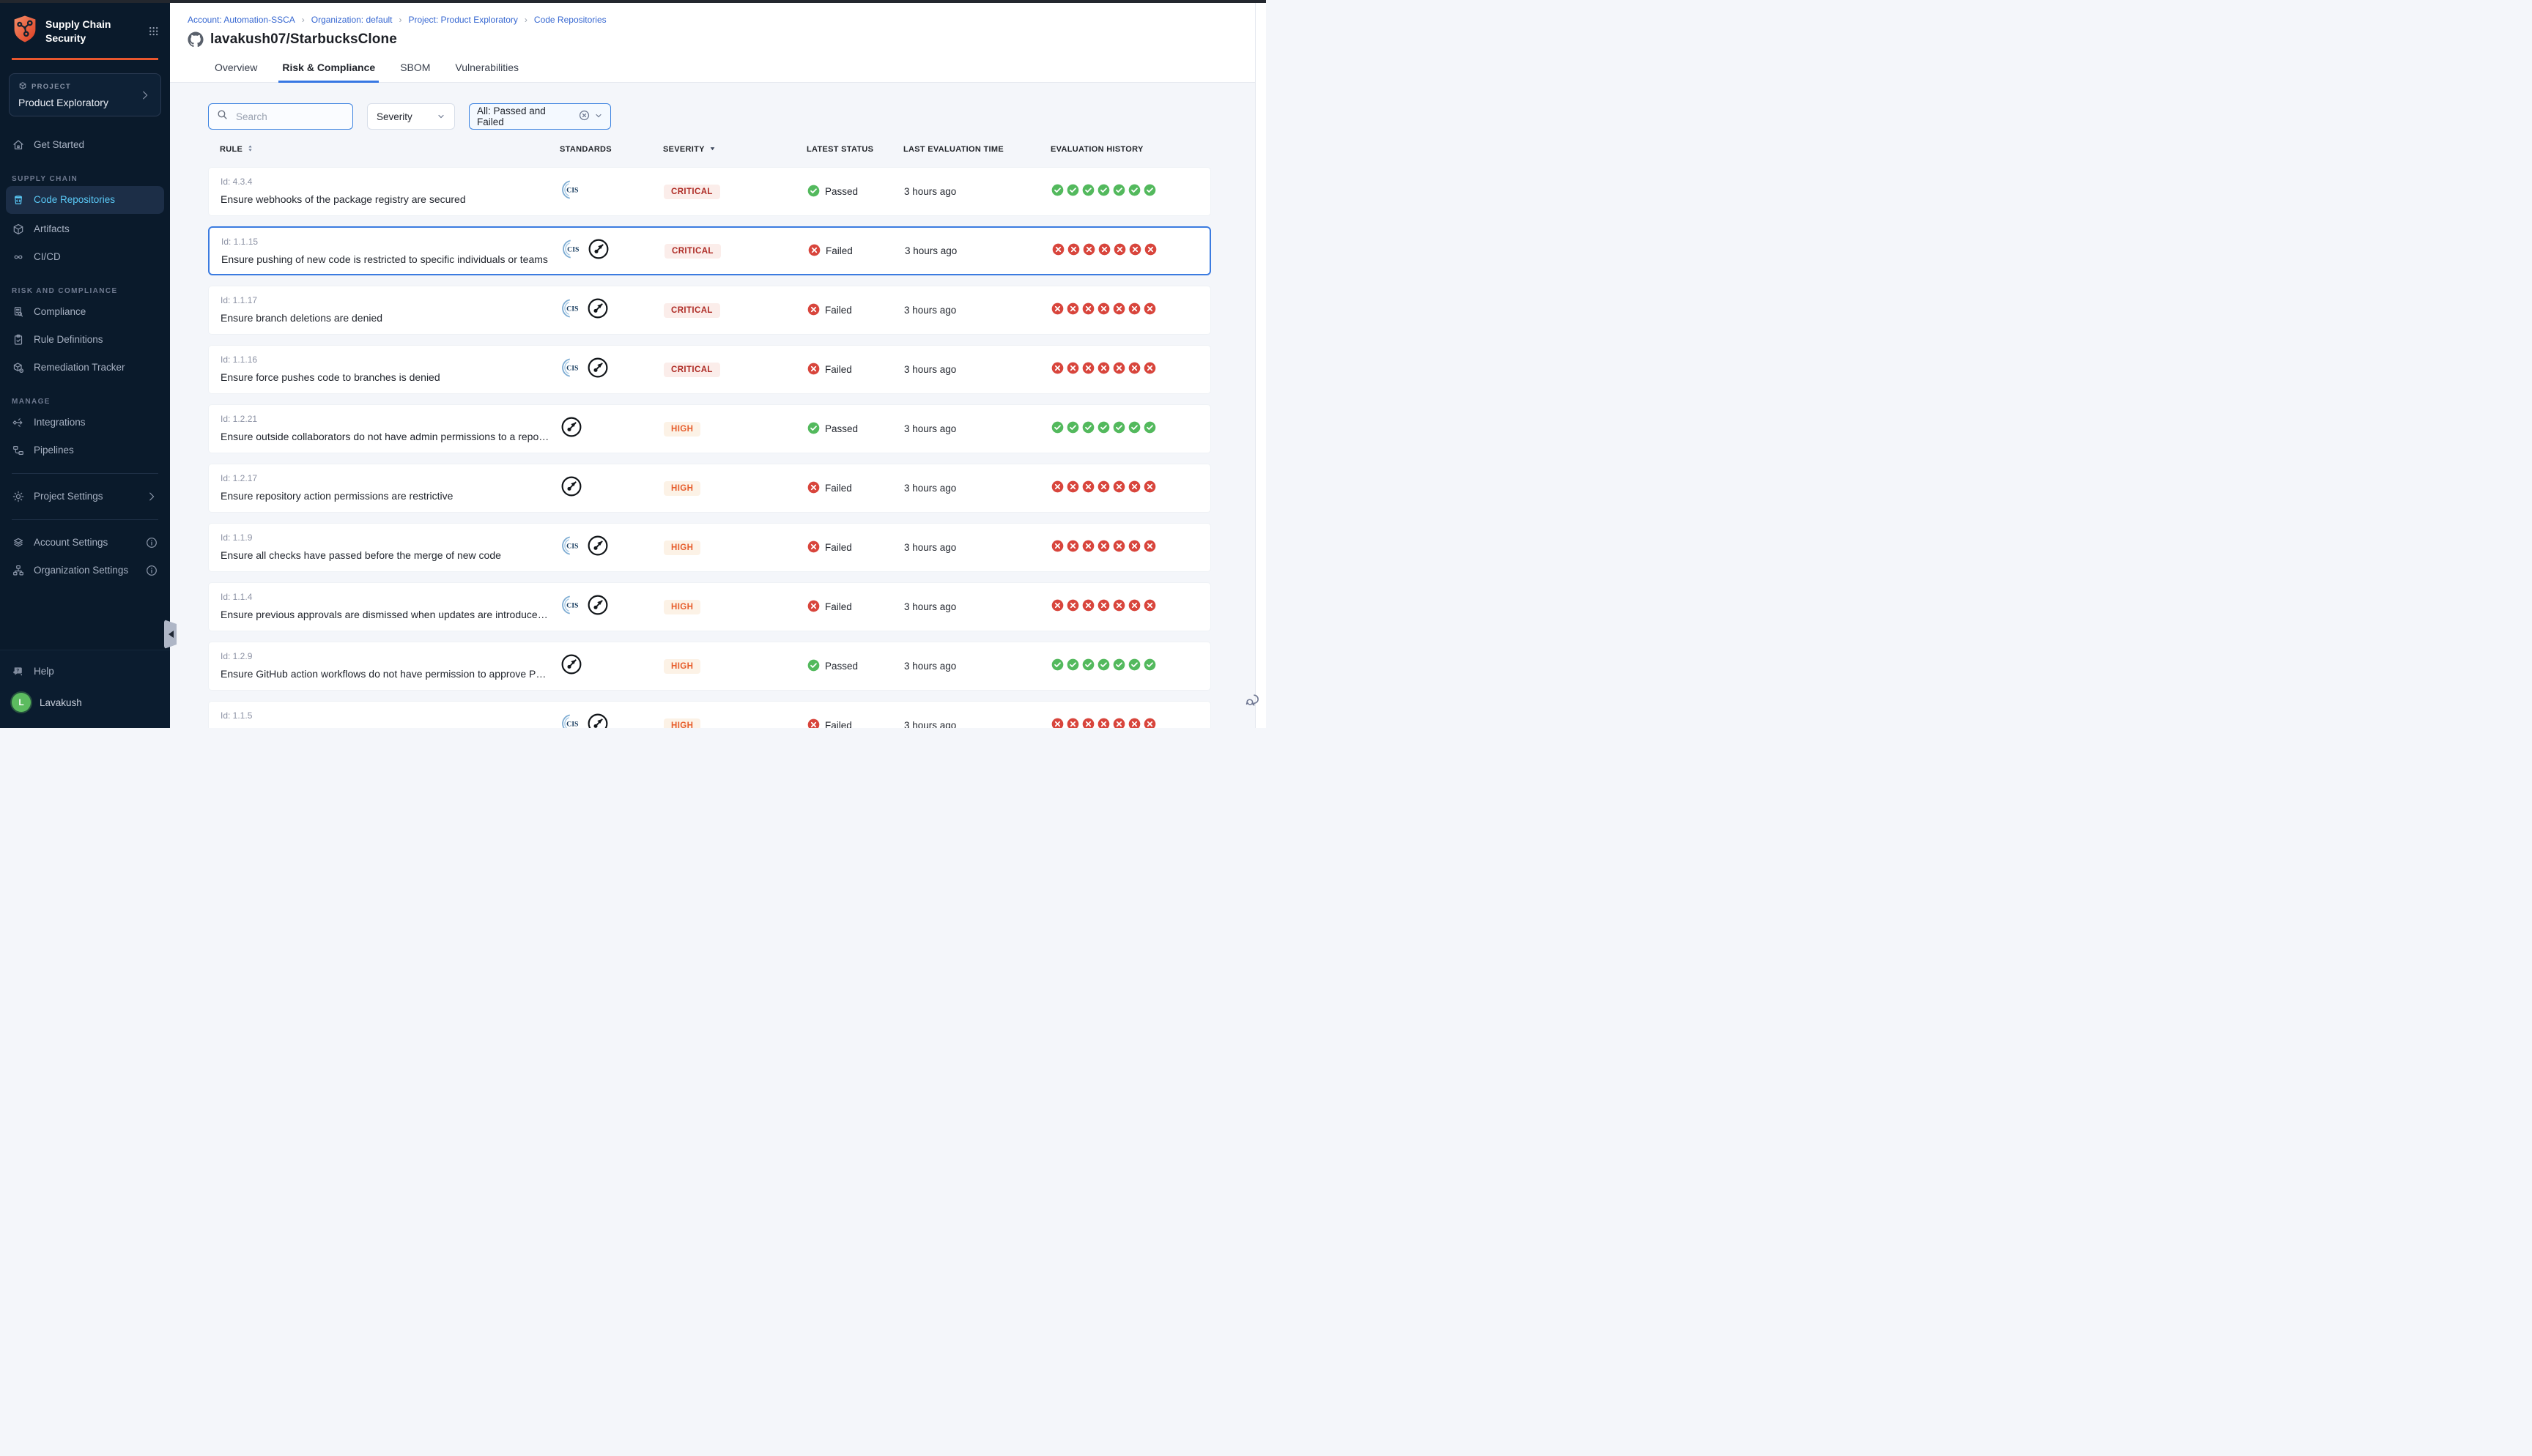  I want to click on tab-vulnerabilities: Vulnerabilities, so click(487, 68).